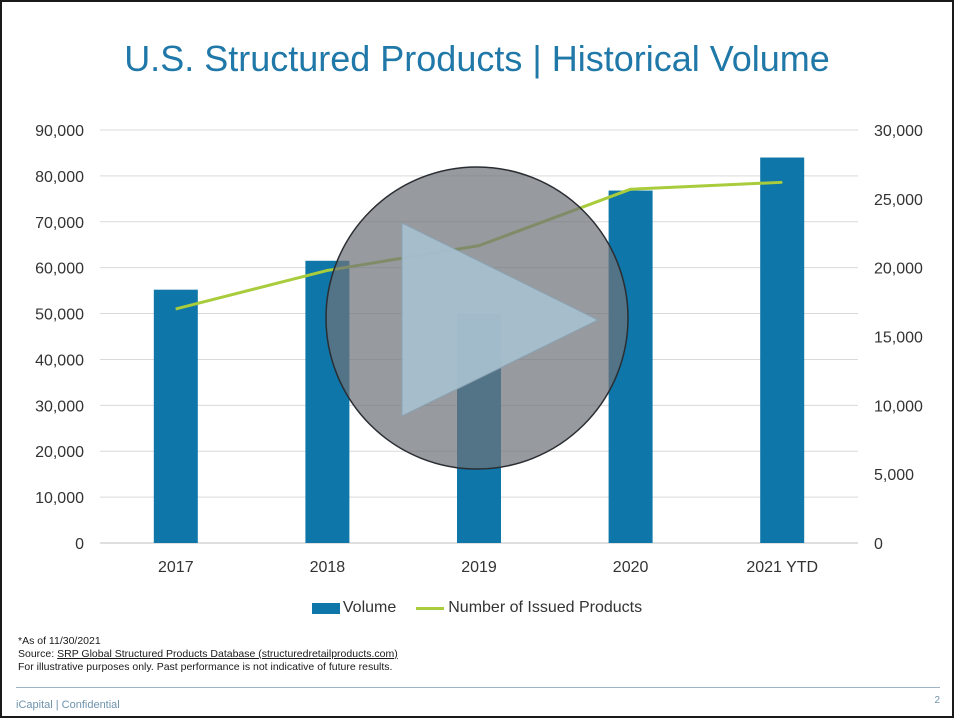  I want to click on y-right-tick-label: 0, so click(878, 544).